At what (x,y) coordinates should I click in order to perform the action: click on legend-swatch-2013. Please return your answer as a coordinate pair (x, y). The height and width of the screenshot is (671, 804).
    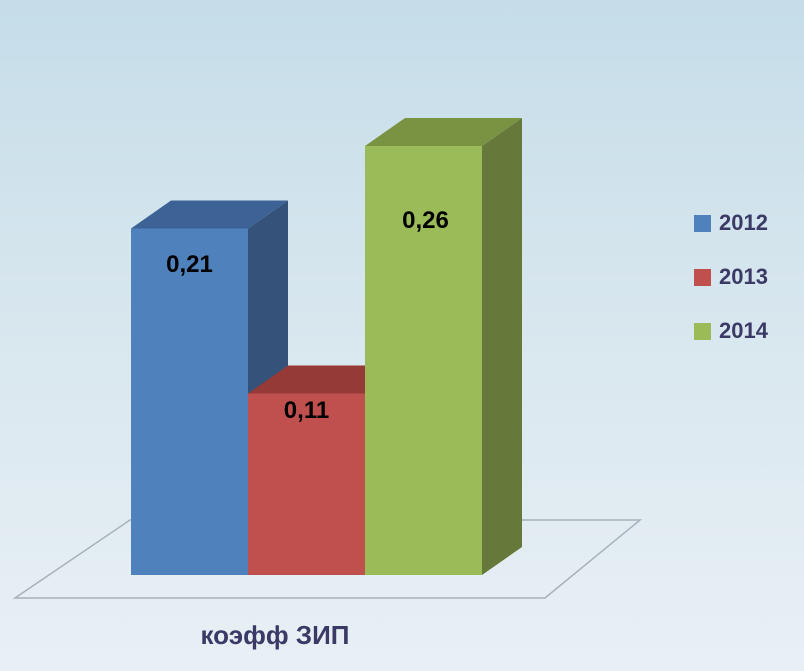
    Looking at the image, I should click on (702, 277).